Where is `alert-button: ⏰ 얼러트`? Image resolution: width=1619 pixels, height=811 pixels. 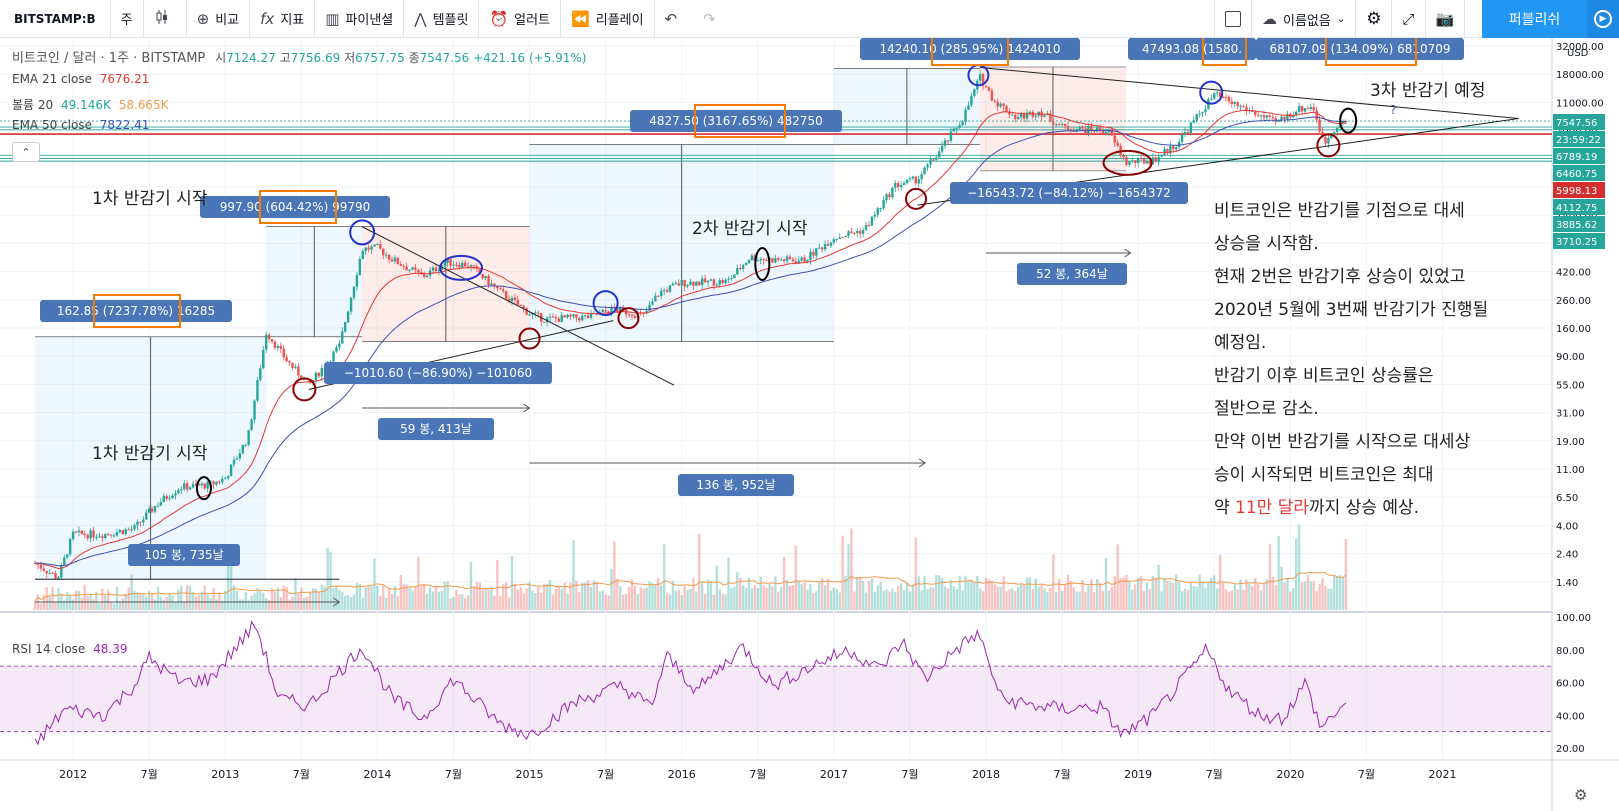 alert-button: ⏰ 얼러트 is located at coordinates (520, 19).